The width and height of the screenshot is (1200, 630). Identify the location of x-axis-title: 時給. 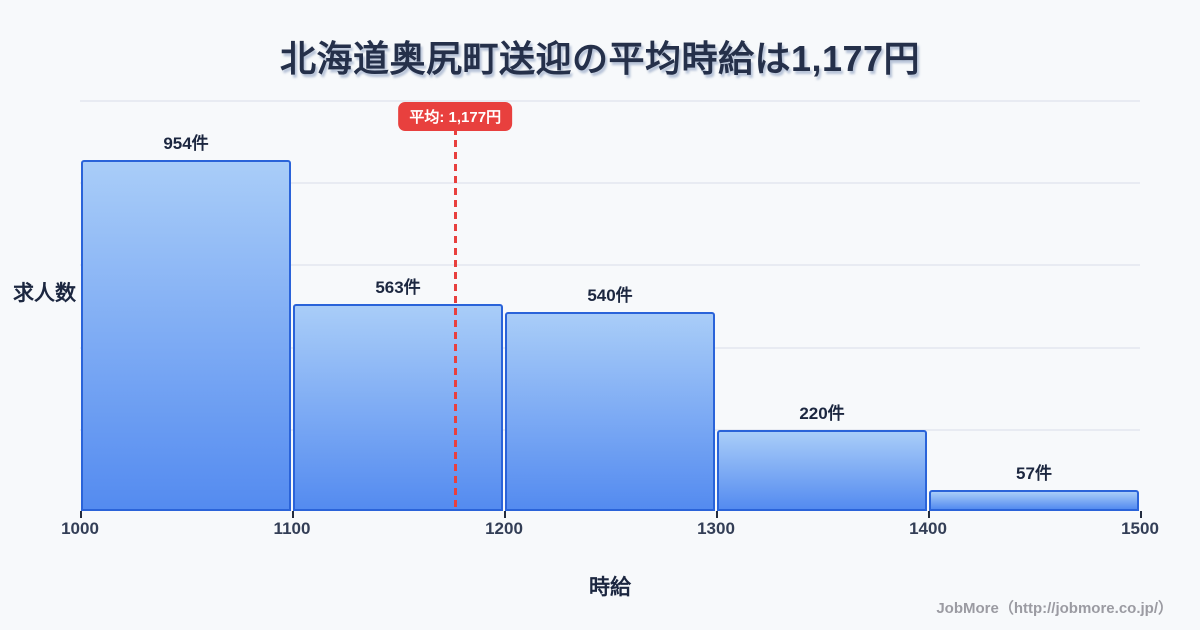
(610, 587).